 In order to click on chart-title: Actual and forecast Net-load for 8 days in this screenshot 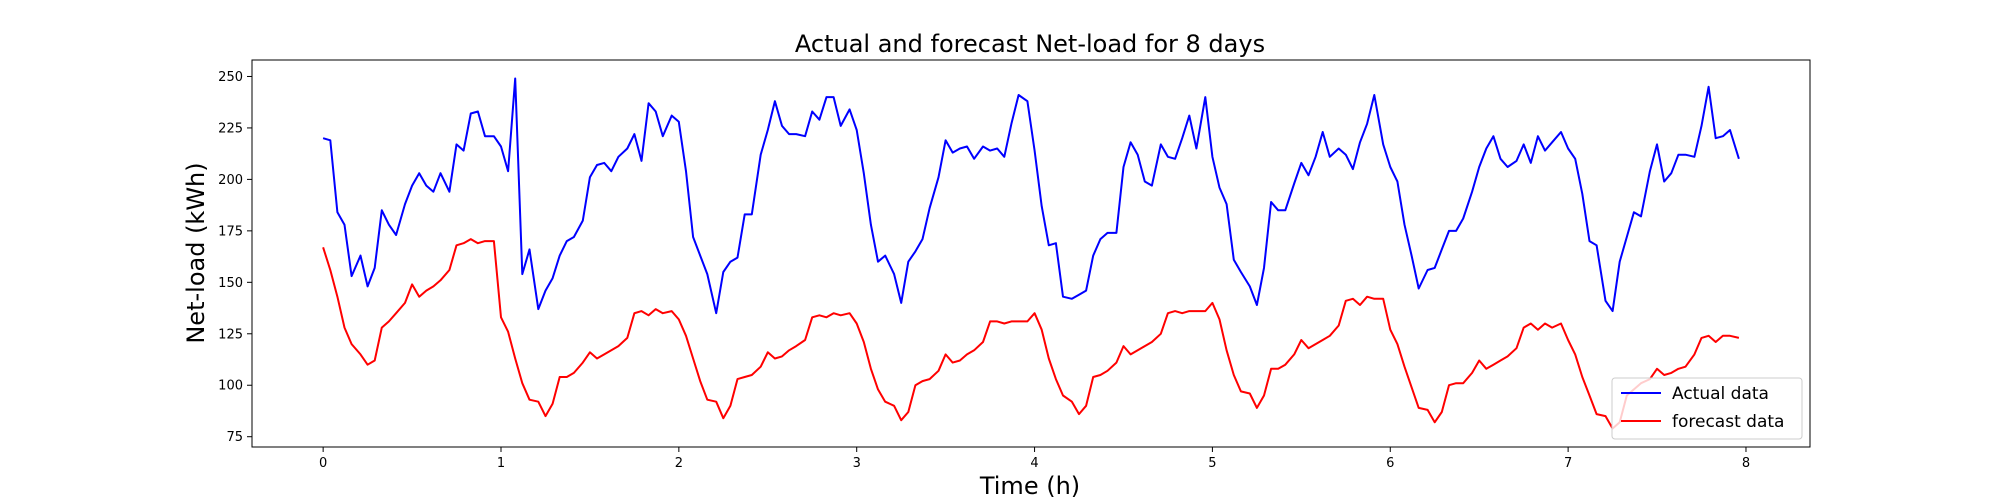, I will do `click(1030, 44)`.